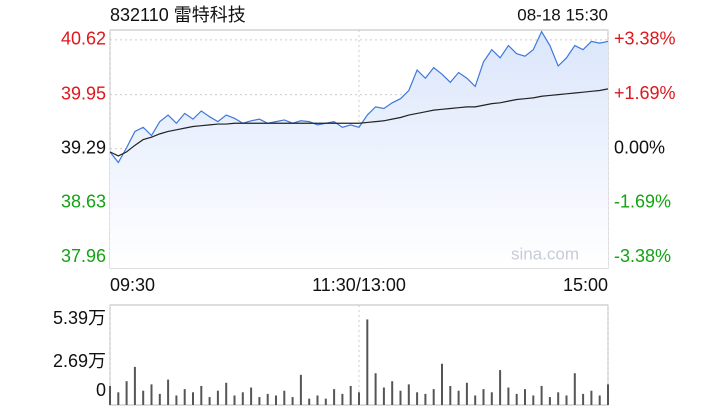  What do you see at coordinates (101, 390) in the screenshot?
I see `volume-tick-label: 0` at bounding box center [101, 390].